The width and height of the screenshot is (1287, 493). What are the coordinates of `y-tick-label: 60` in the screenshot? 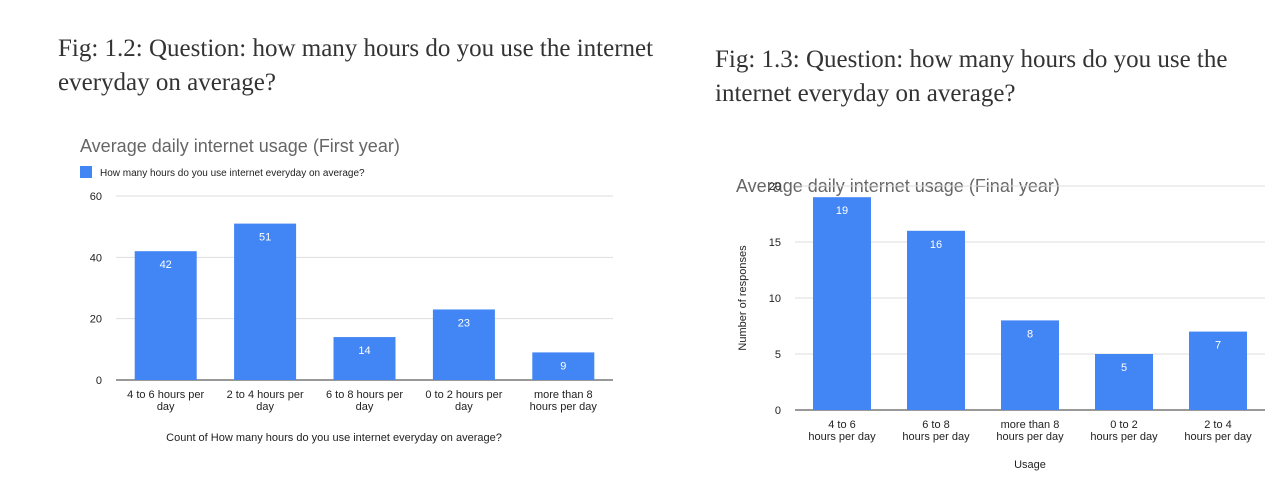 It's located at (96, 197).